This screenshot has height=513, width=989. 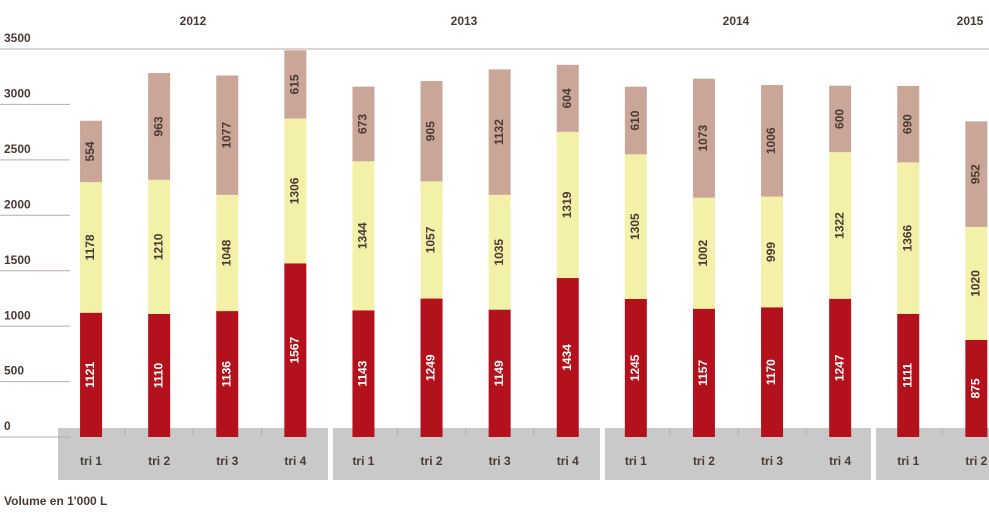 I want to click on value-label: 1249, so click(x=431, y=367).